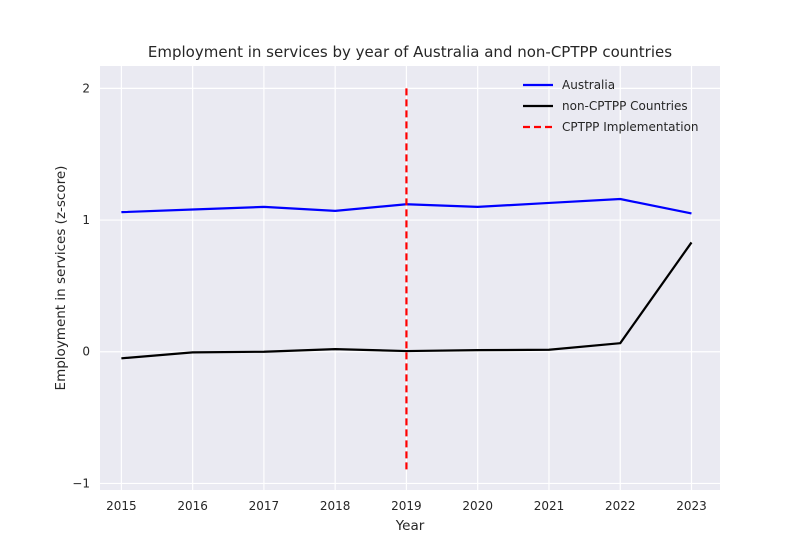 Image resolution: width=800 pixels, height=550 pixels. I want to click on x-tick-label: 2020, so click(477, 506).